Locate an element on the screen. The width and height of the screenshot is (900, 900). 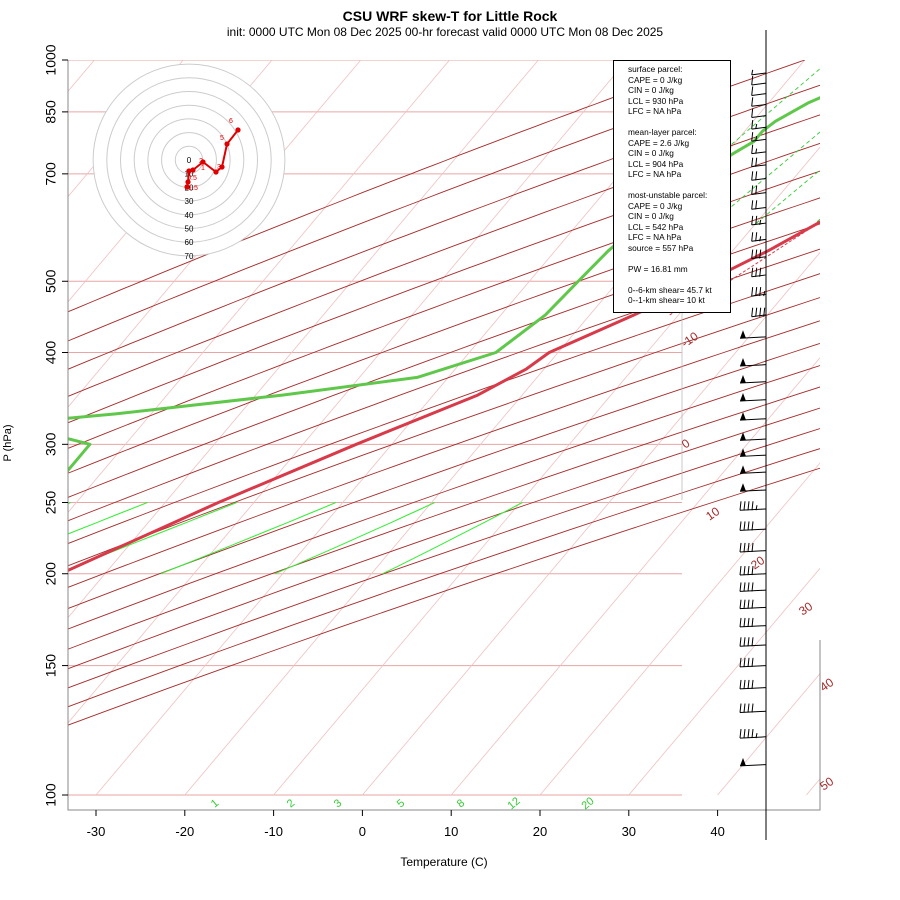
hodograph-point-label: 1.5 is located at coordinates (193, 188).